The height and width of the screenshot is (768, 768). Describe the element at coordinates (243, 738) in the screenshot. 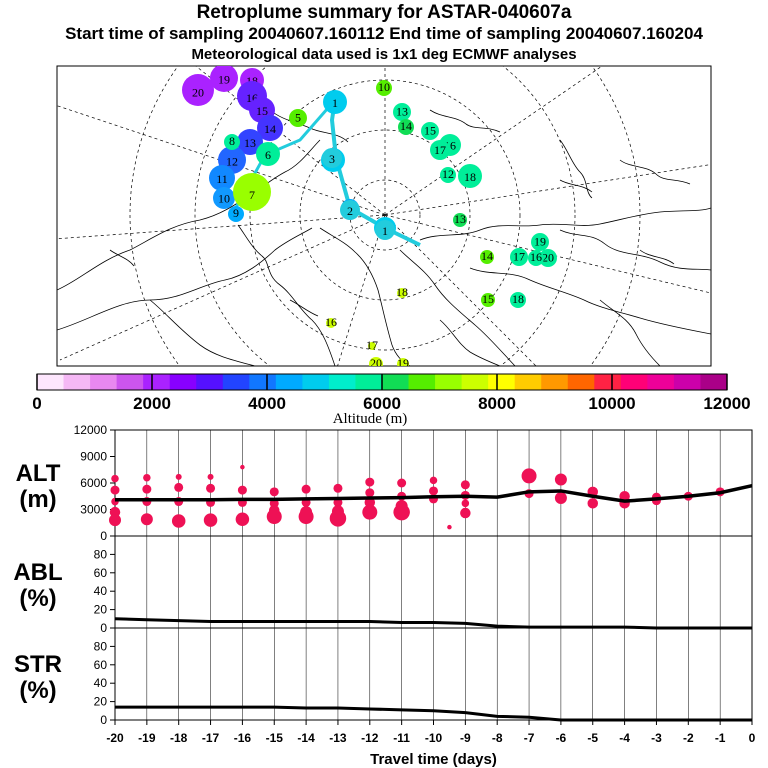

I see `x-tick-label: -16` at that location.